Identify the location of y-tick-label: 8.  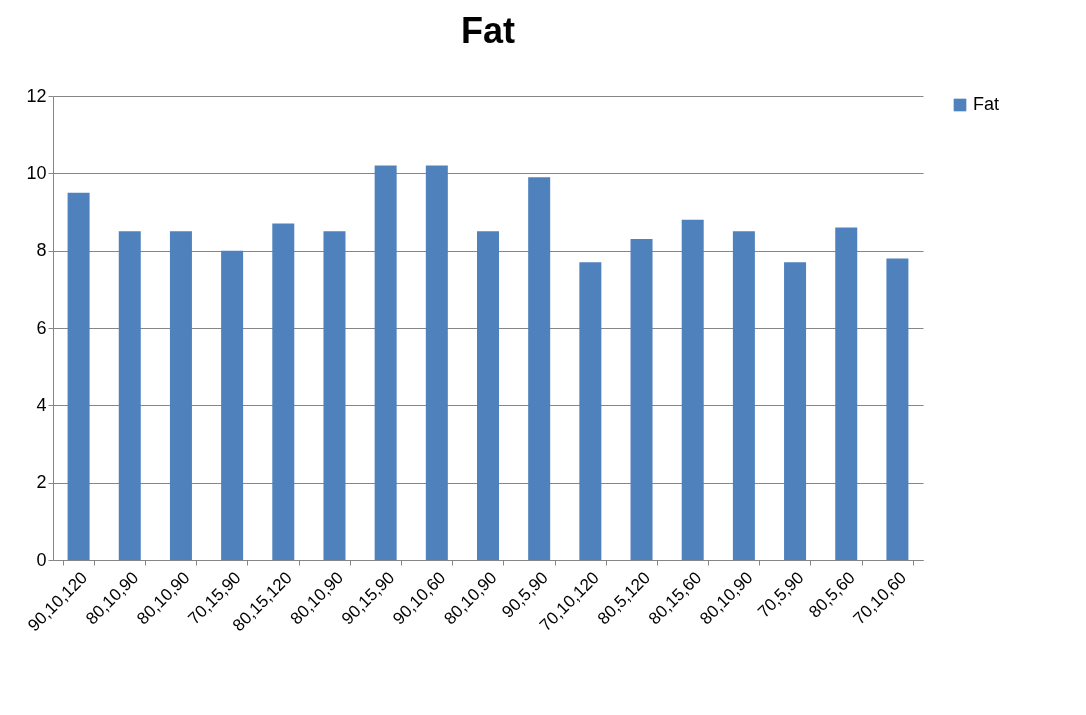
(41, 250).